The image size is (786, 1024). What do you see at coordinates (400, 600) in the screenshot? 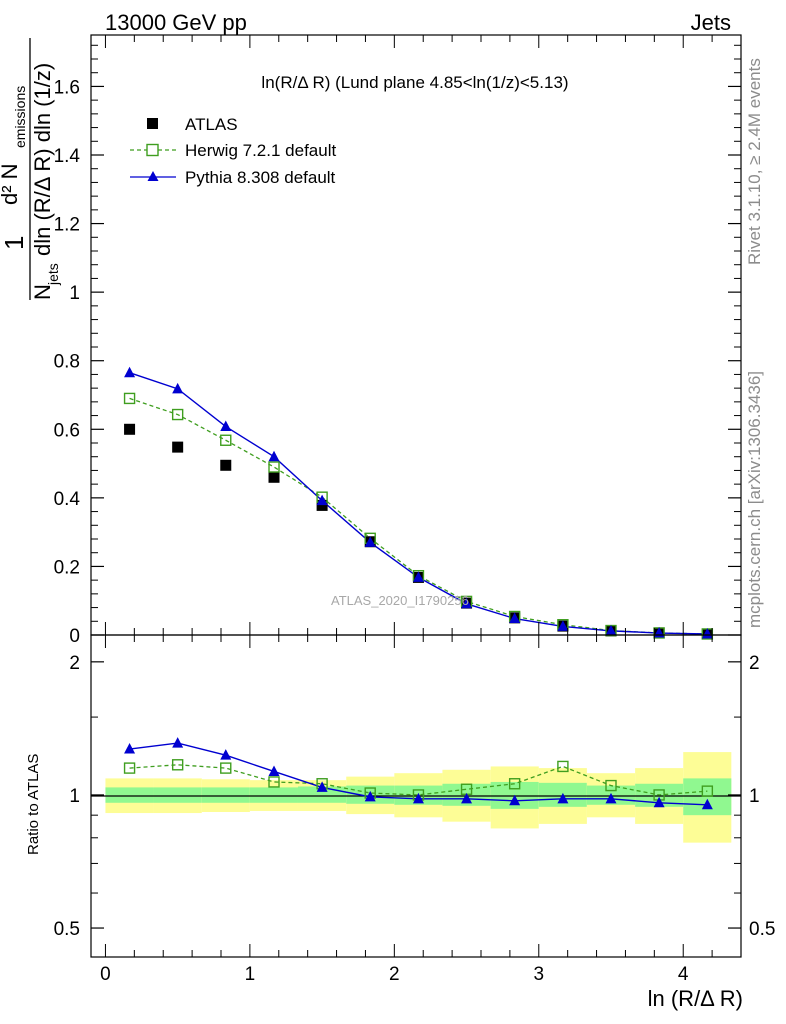
I see `analysis-watermark: ATLAS_2020_I1790256` at bounding box center [400, 600].